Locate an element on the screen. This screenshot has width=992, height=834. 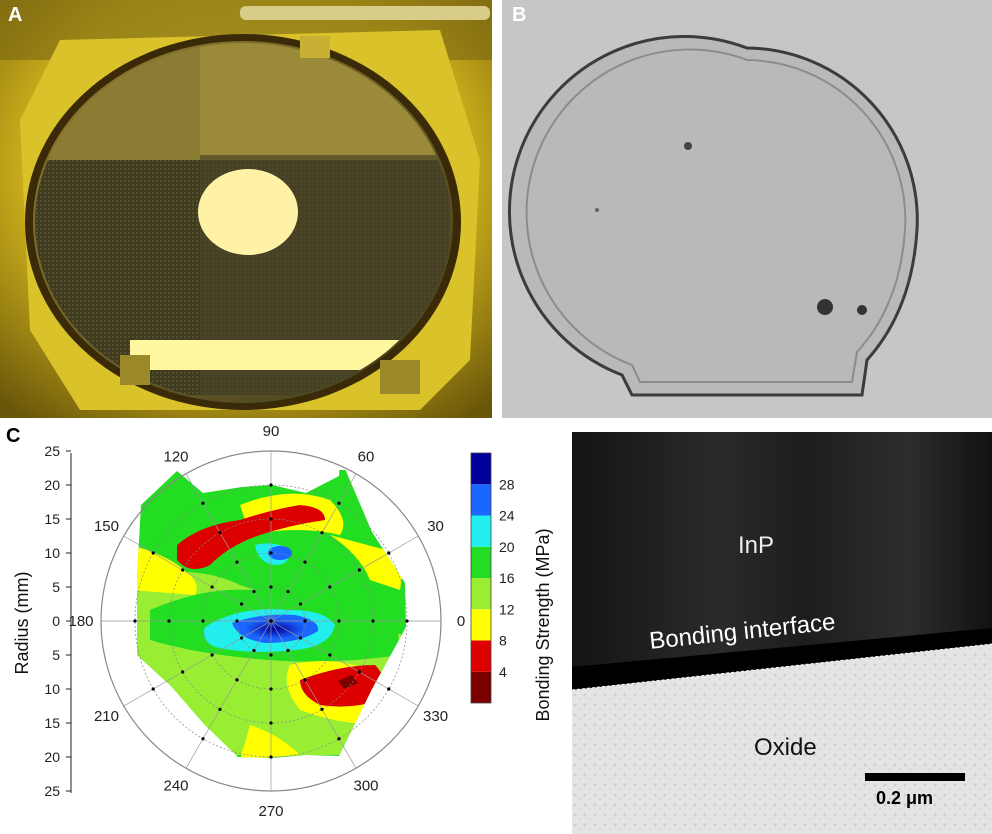
colorbar-frame is located at coordinates (481, 578).